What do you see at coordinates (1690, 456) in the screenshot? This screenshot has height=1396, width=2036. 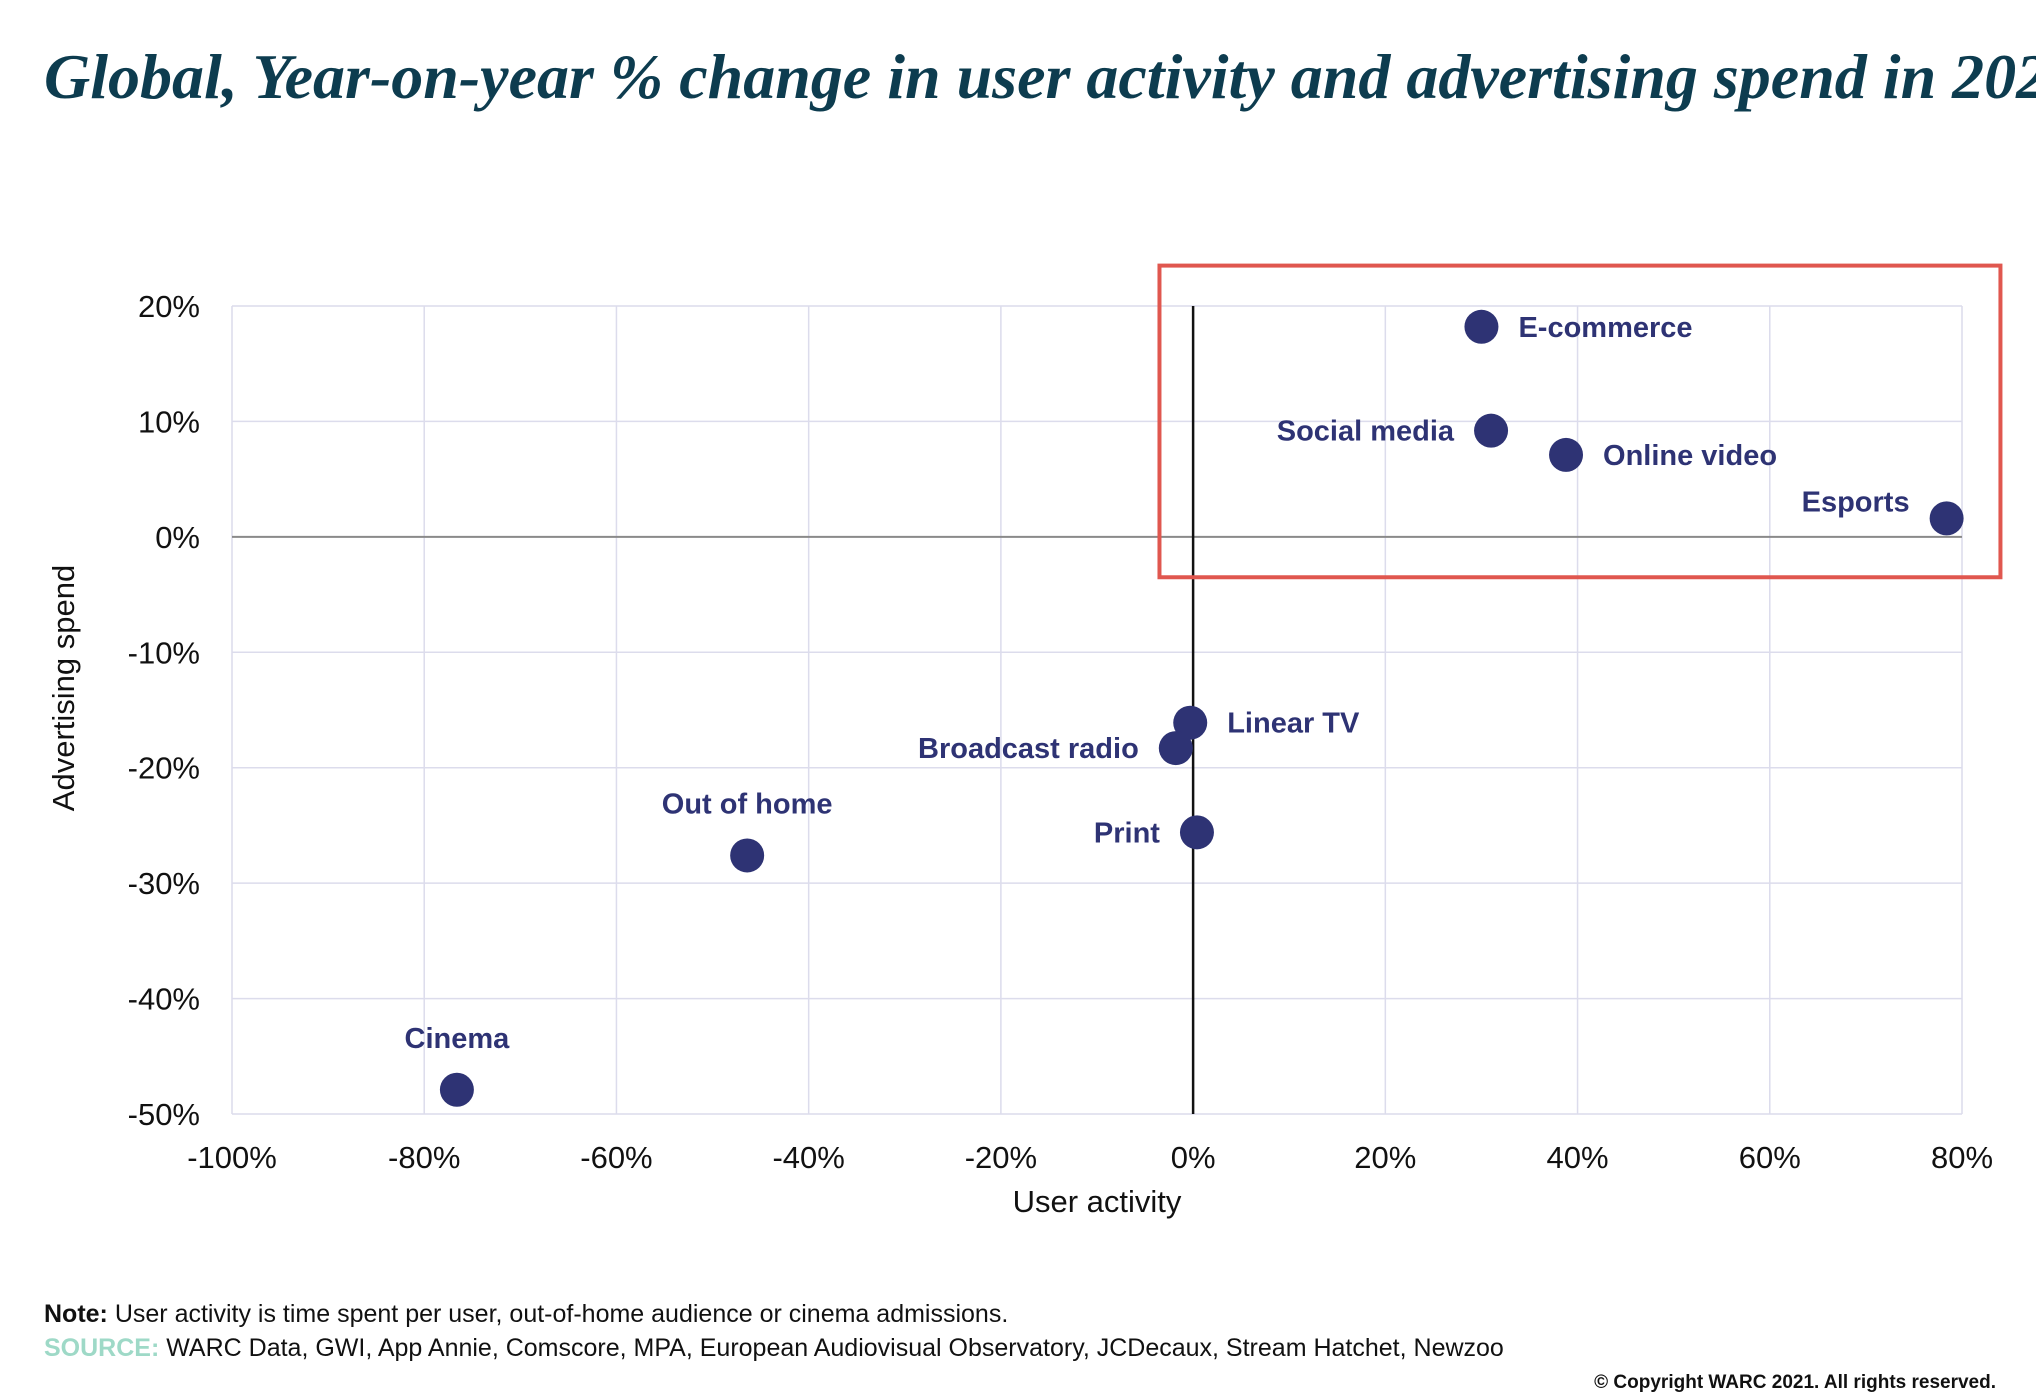 I see `data-label: Online video` at bounding box center [1690, 456].